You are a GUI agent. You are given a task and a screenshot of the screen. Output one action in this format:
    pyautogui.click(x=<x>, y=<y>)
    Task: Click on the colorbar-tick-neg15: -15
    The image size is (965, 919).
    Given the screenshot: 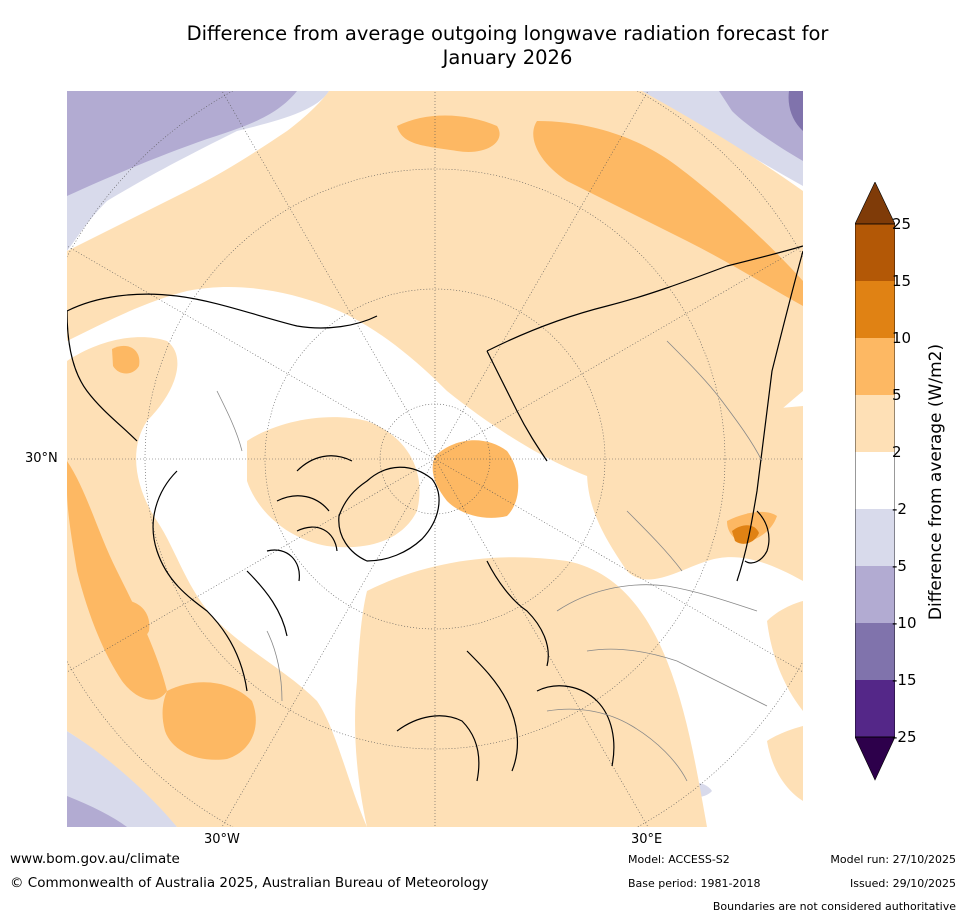 What is the action you would take?
    pyautogui.click(x=904, y=680)
    